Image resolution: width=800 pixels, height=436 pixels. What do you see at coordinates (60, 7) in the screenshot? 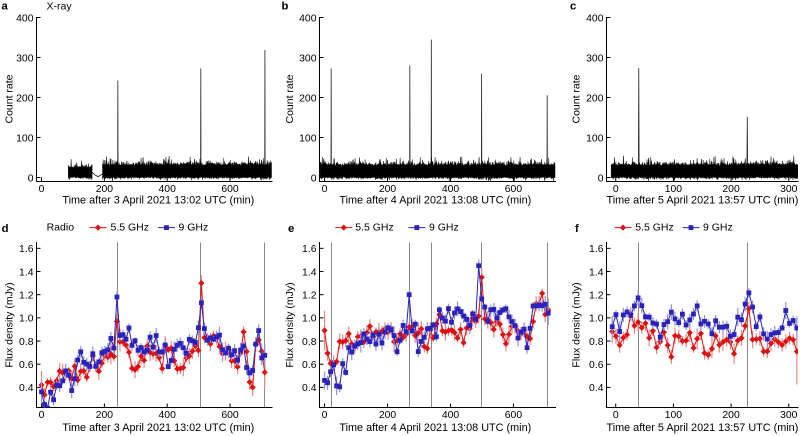
I see `svg-text: X-ray` at bounding box center [60, 7].